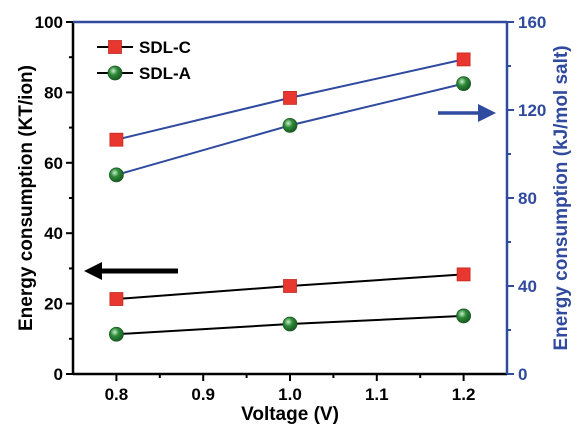  What do you see at coordinates (532, 22) in the screenshot?
I see `right-y-tick-label: 160` at bounding box center [532, 22].